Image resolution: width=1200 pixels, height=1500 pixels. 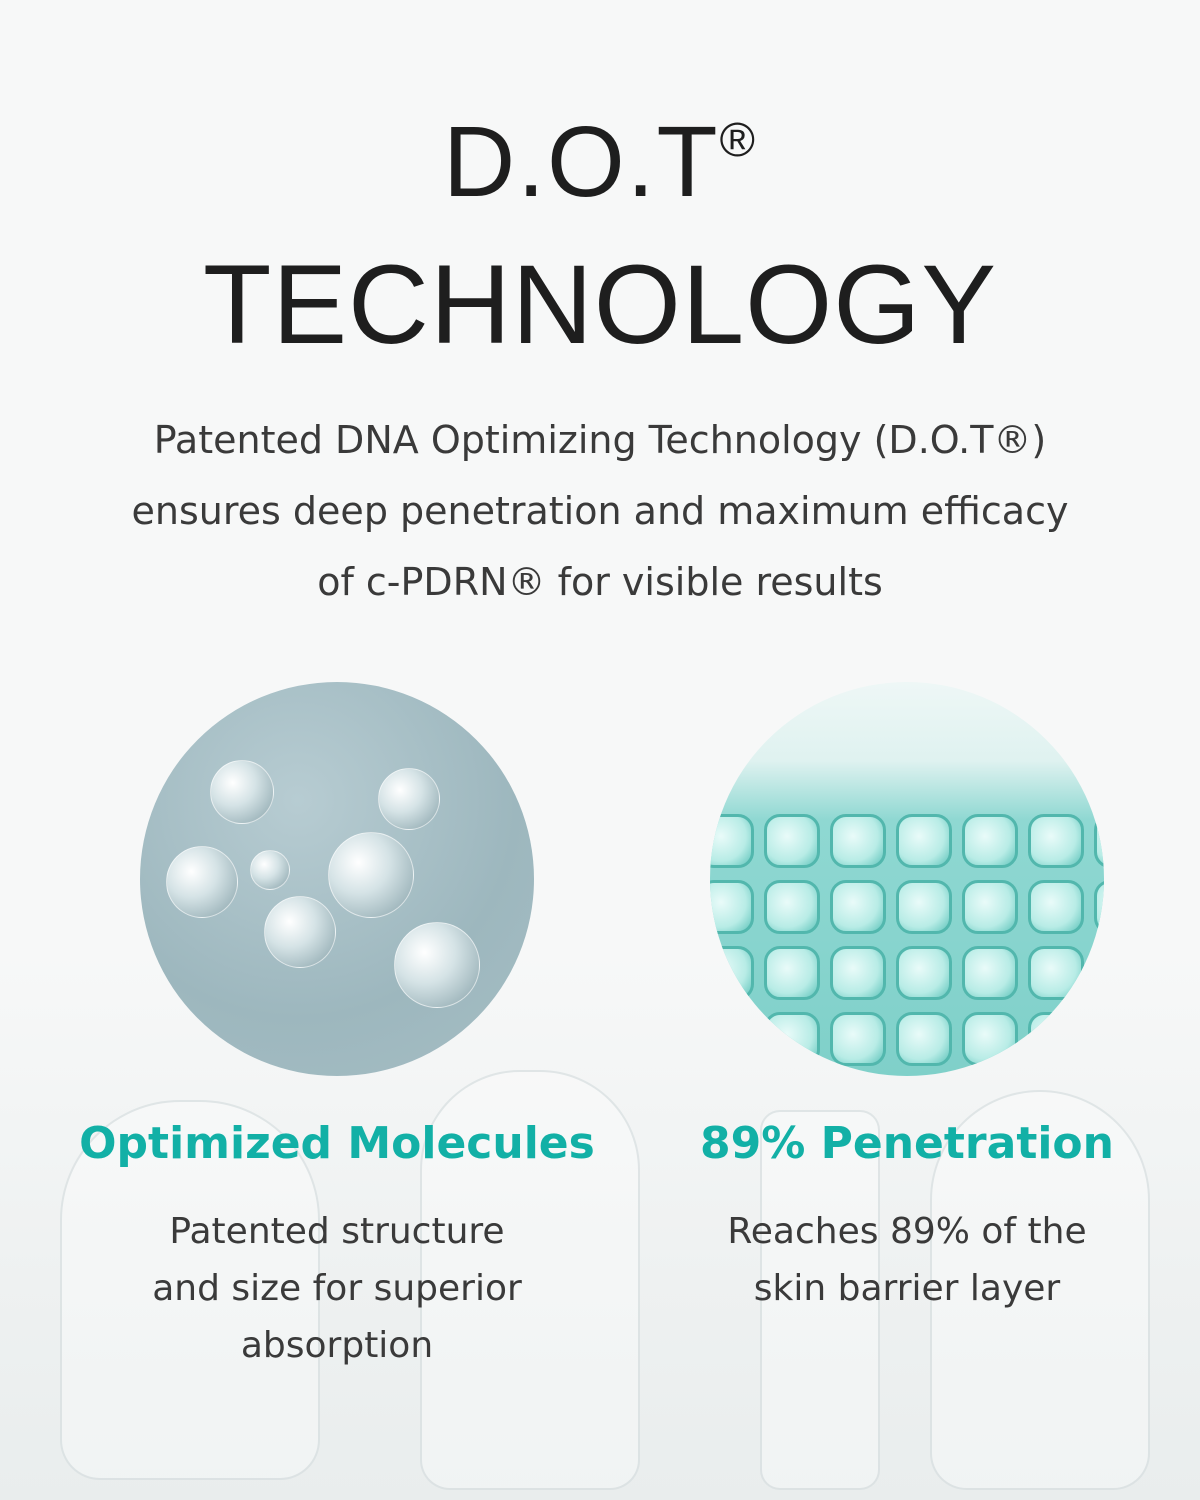 I want to click on feature-text-penetration: Reaches 89% of the skin barrier layer, so click(x=907, y=1260).